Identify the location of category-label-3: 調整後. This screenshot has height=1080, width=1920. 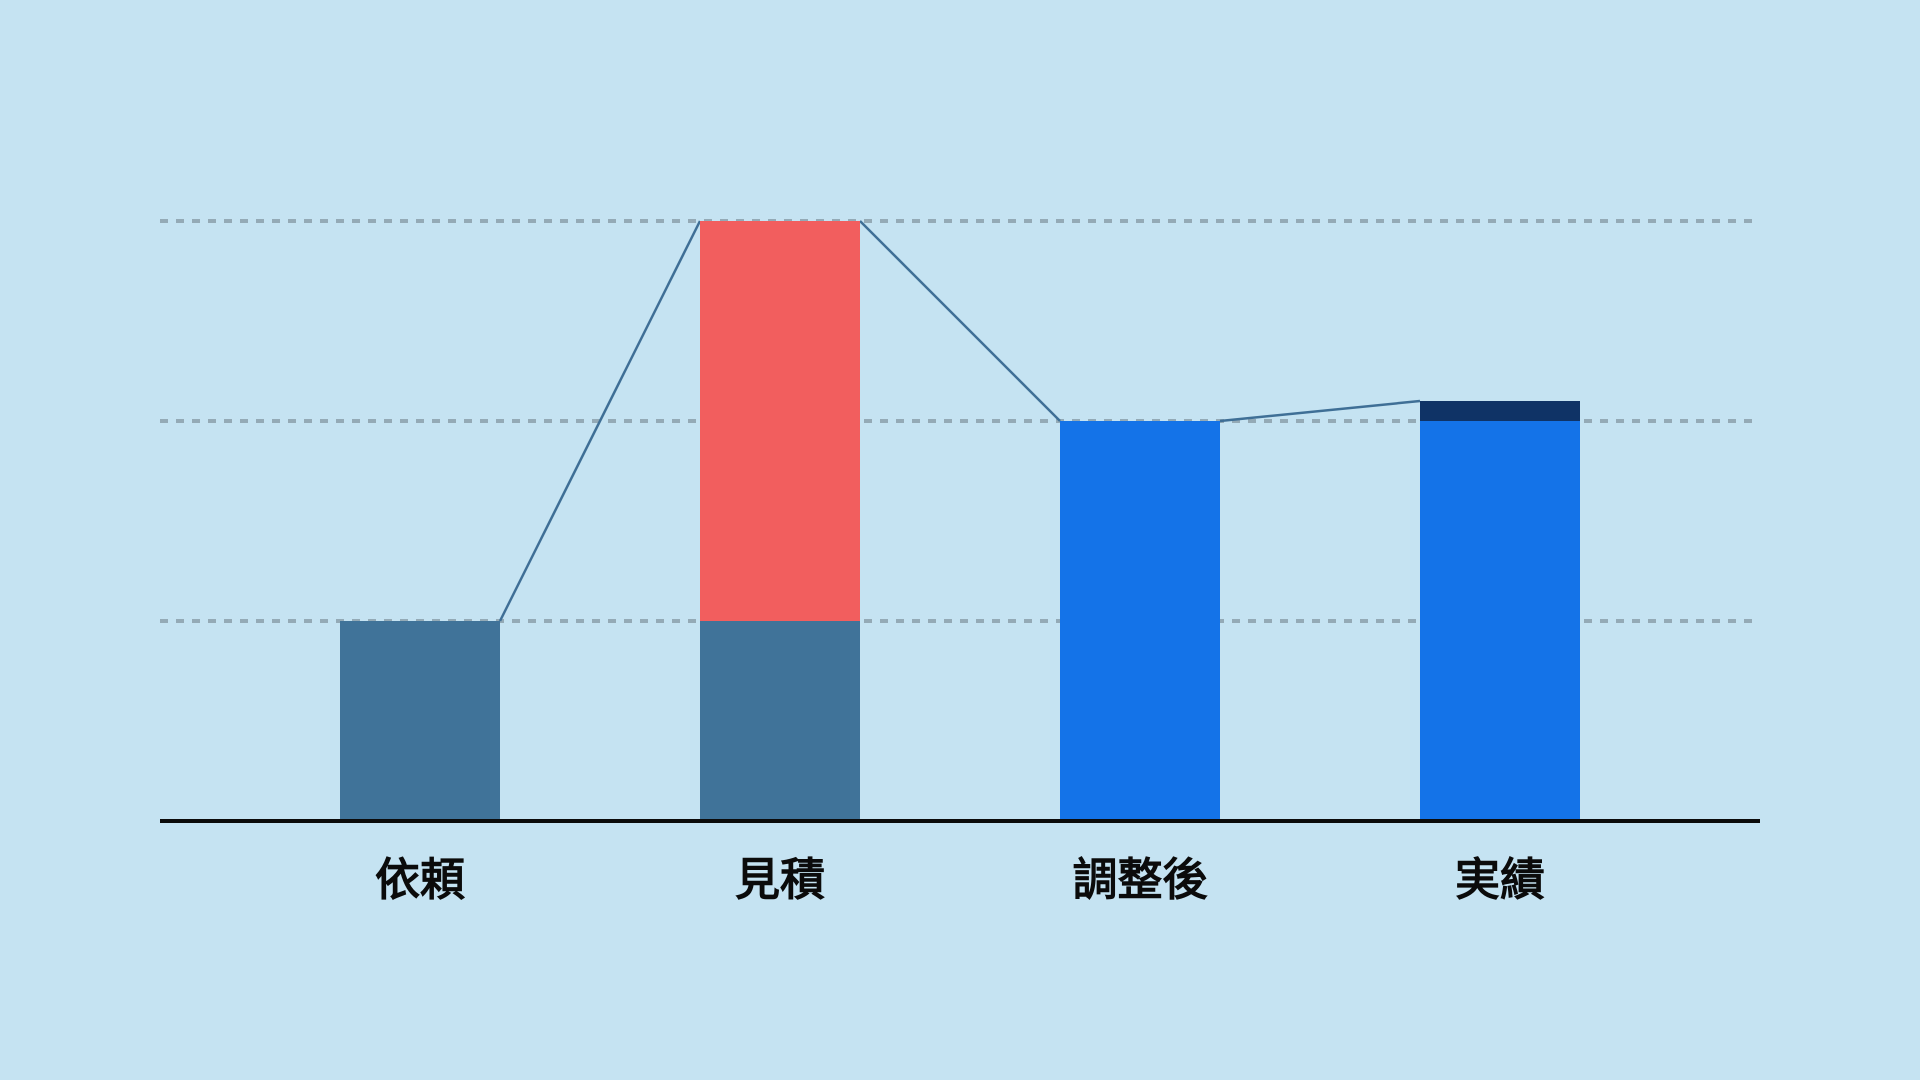
(1140, 879).